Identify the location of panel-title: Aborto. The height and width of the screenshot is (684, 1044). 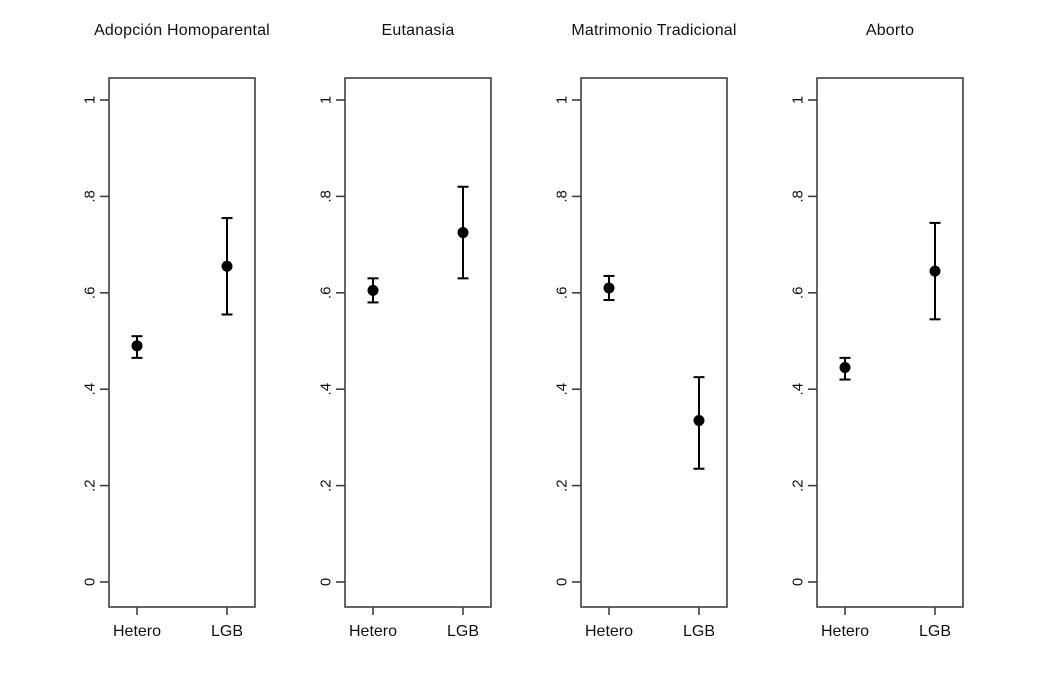
(890, 30).